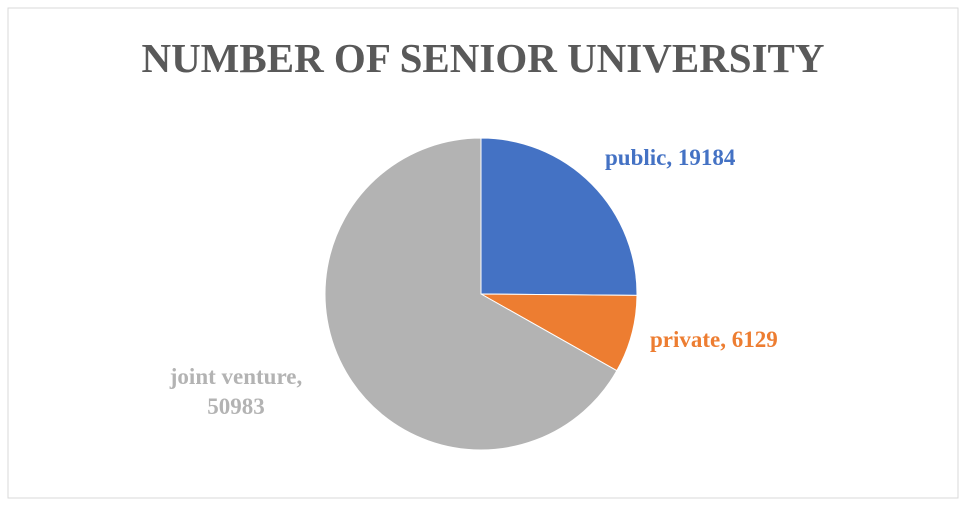  What do you see at coordinates (235, 391) in the screenshot?
I see `data-label: joint venture, 50983` at bounding box center [235, 391].